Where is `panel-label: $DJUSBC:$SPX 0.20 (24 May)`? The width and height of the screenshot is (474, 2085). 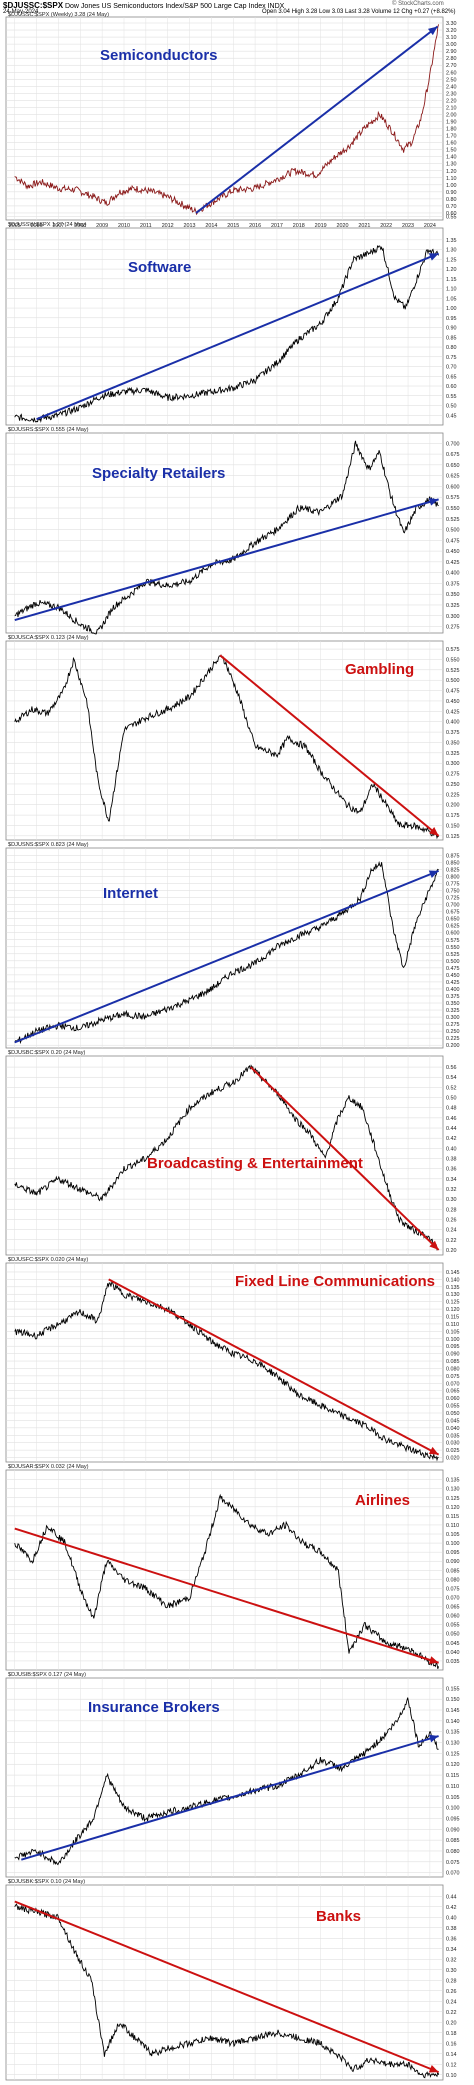 panel-label: $DJUSBC:$SPX 0.20 (24 May) is located at coordinates (47, 1053).